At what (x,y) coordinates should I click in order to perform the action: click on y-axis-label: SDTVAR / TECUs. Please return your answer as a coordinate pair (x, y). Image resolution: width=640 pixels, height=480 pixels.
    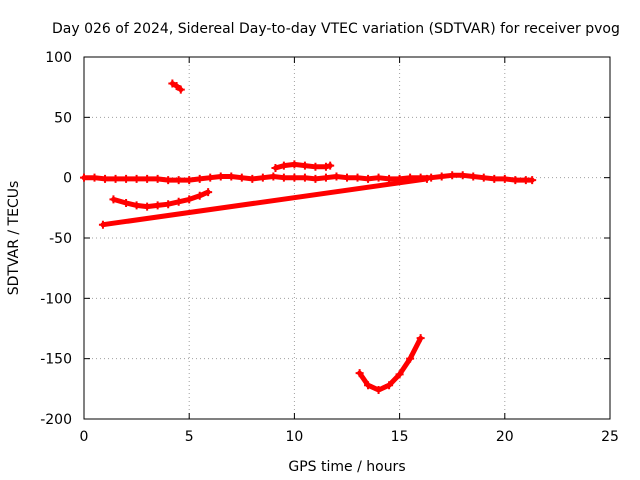
    Looking at the image, I should click on (14, 238).